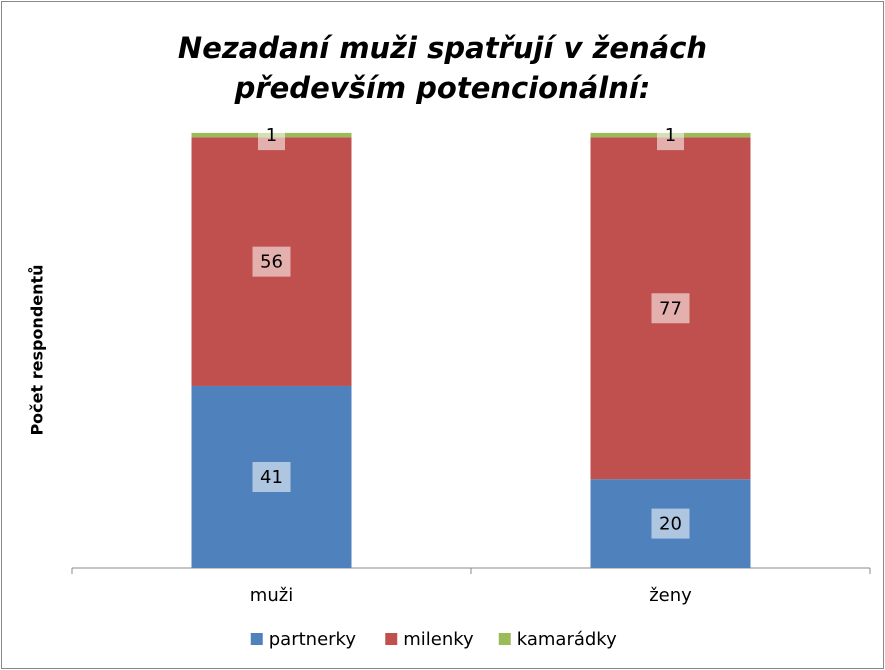 The width and height of the screenshot is (885, 670). I want to click on legend-label: kamarádky, so click(567, 639).